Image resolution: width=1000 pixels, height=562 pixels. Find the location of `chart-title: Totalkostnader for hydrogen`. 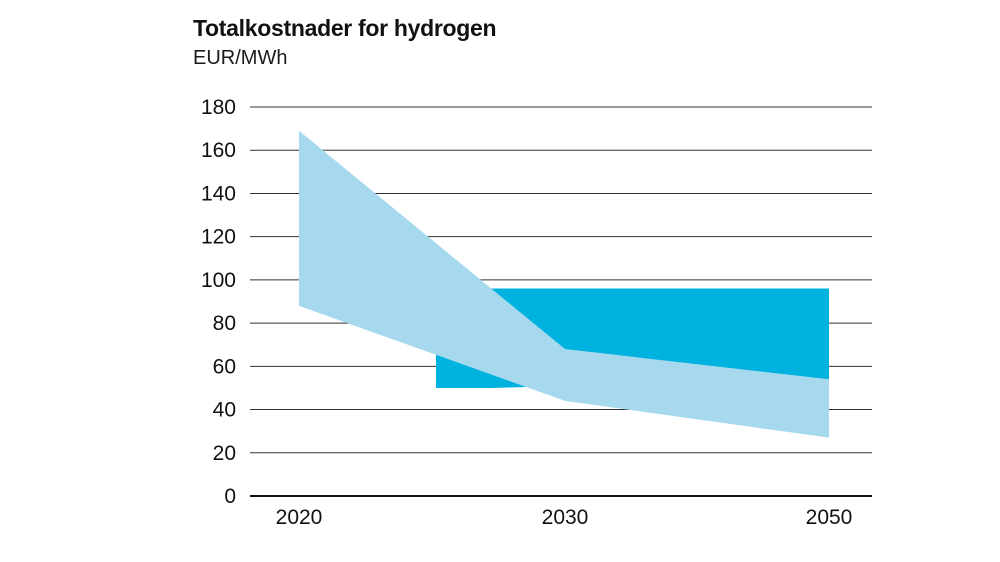

chart-title: Totalkostnader for hydrogen is located at coordinates (345, 28).